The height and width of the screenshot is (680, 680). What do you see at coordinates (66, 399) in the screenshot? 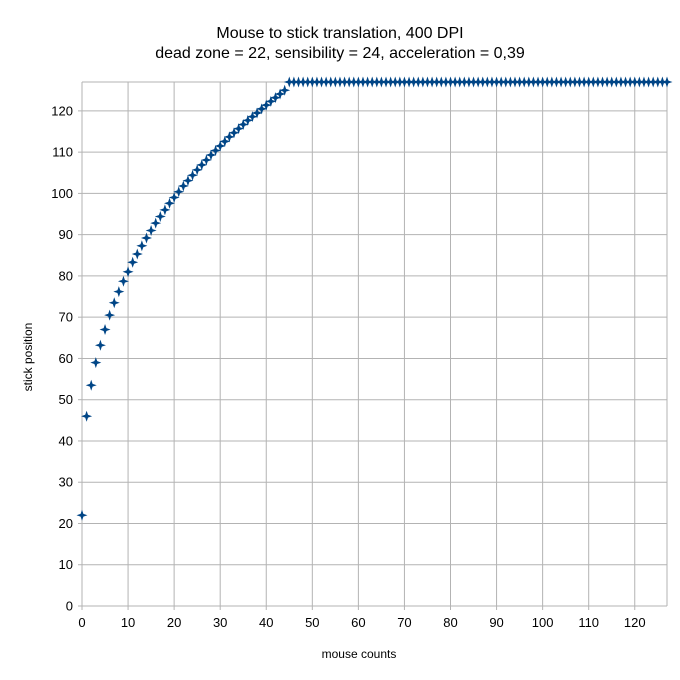
I see `y-tick-label: 50` at bounding box center [66, 399].